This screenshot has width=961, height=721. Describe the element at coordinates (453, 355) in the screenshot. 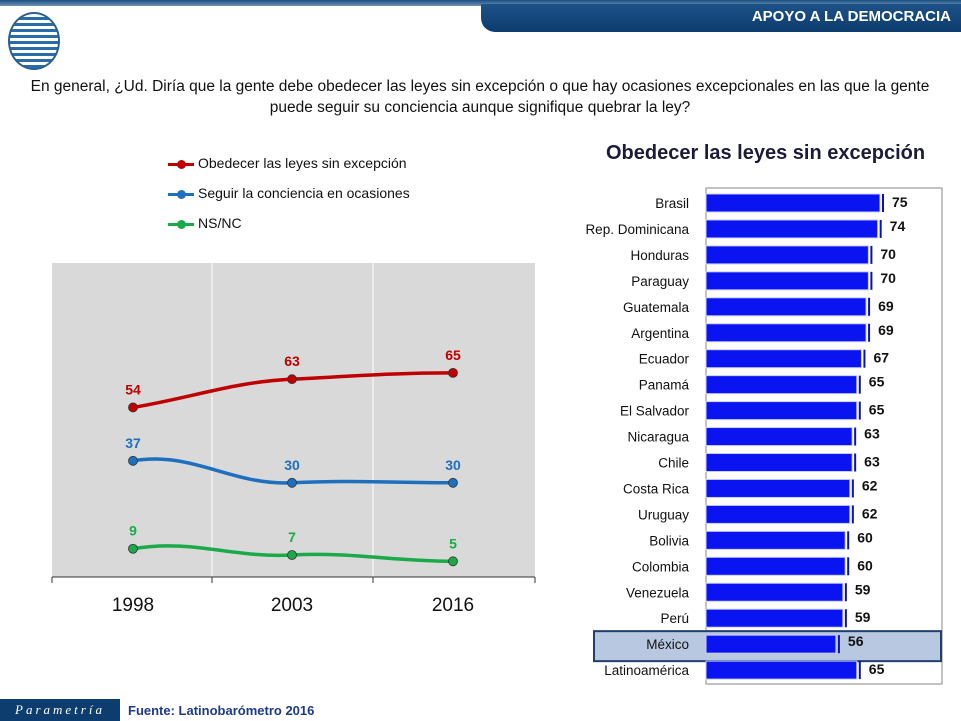

I see `data-label: 65` at that location.